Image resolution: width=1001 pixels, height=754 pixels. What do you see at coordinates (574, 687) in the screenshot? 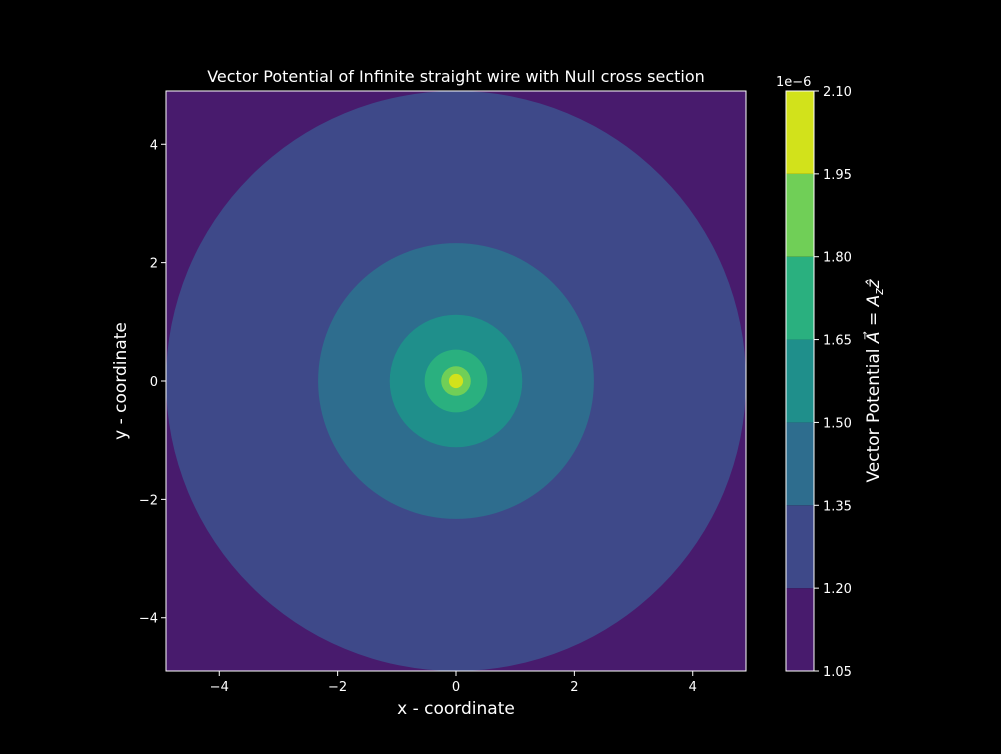
I see `x-tick-label: 2` at bounding box center [574, 687].